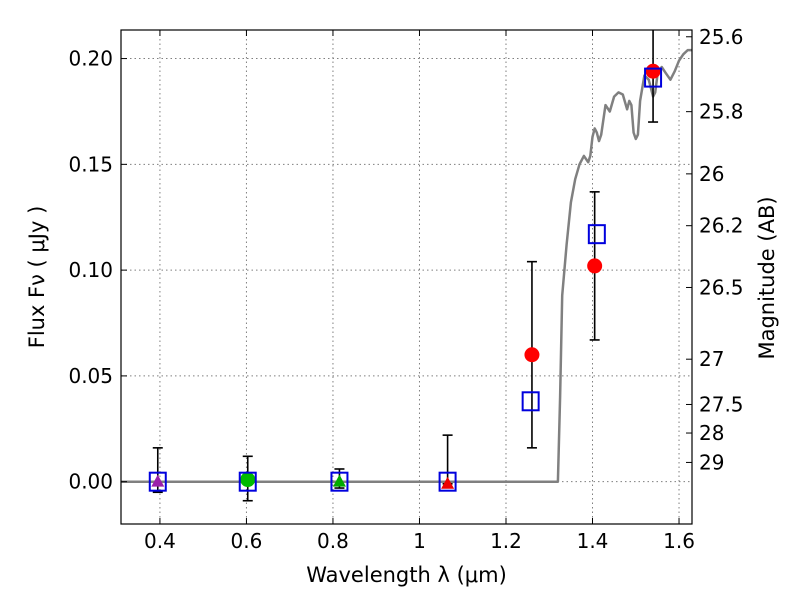 Image resolution: width=800 pixels, height=600 pixels. Describe the element at coordinates (711, 433) in the screenshot. I see `right-tick-label: 28` at that location.